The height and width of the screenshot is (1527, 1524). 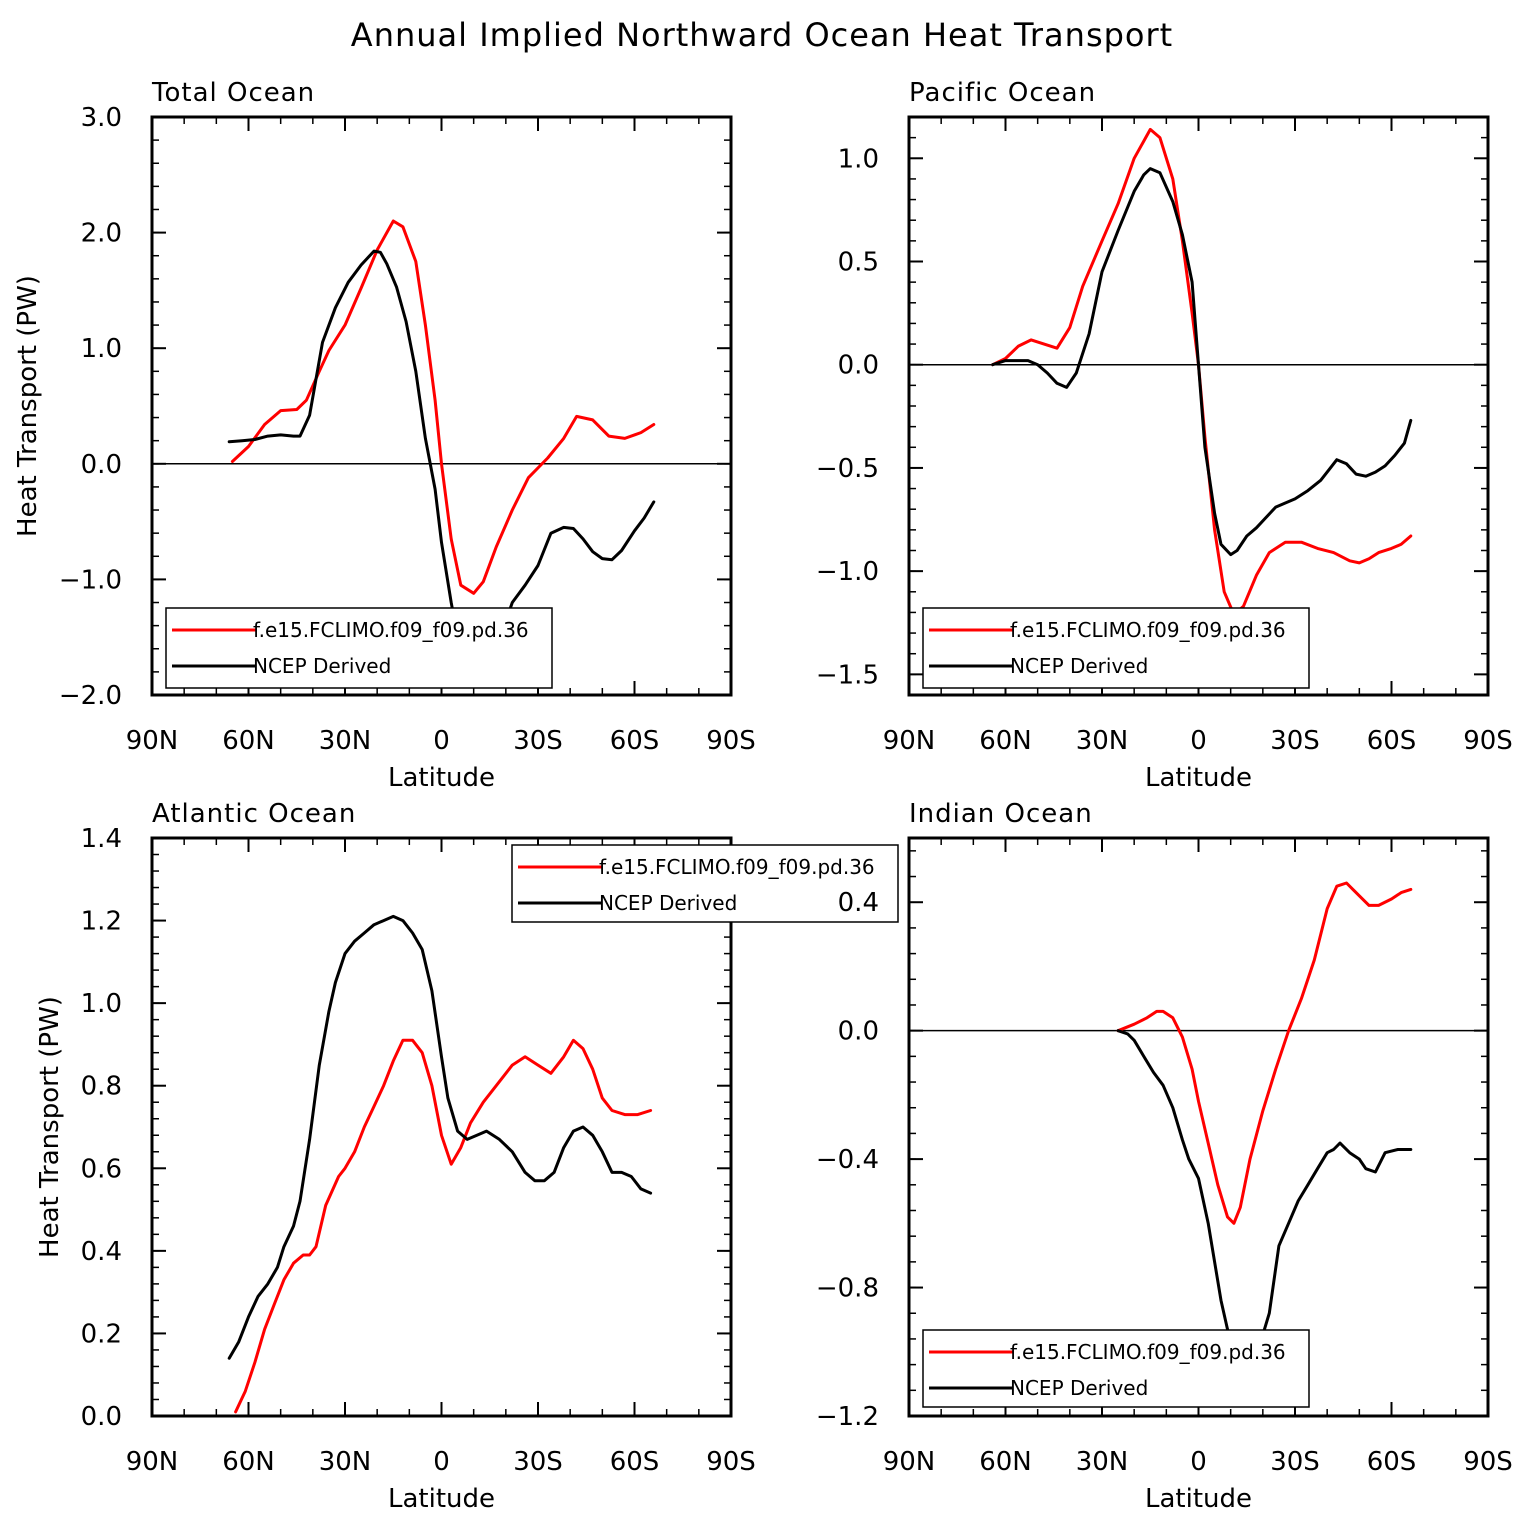 What do you see at coordinates (101, 922) in the screenshot?
I see `y-tick-label: 1.2` at bounding box center [101, 922].